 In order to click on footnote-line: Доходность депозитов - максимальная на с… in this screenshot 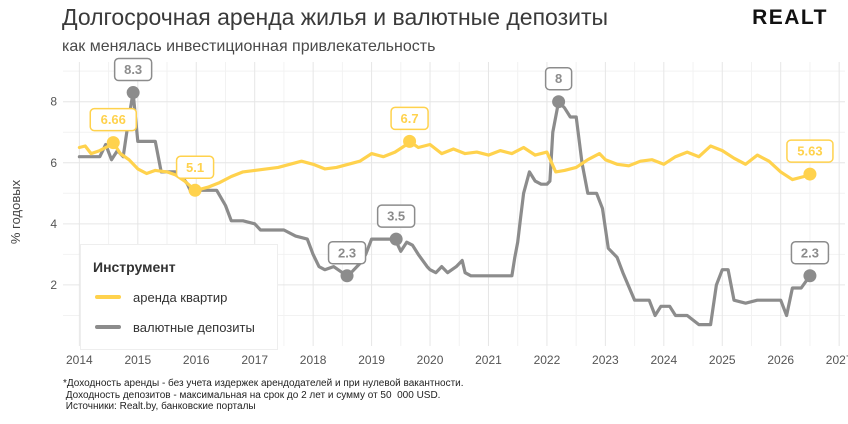, I will do `click(252, 395)`.